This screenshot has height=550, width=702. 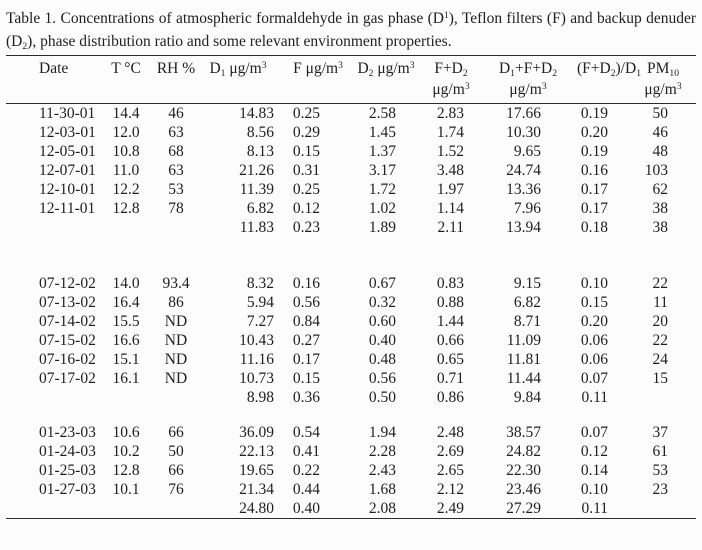 What do you see at coordinates (663, 69) in the screenshot?
I see `header-label: PM10` at bounding box center [663, 69].